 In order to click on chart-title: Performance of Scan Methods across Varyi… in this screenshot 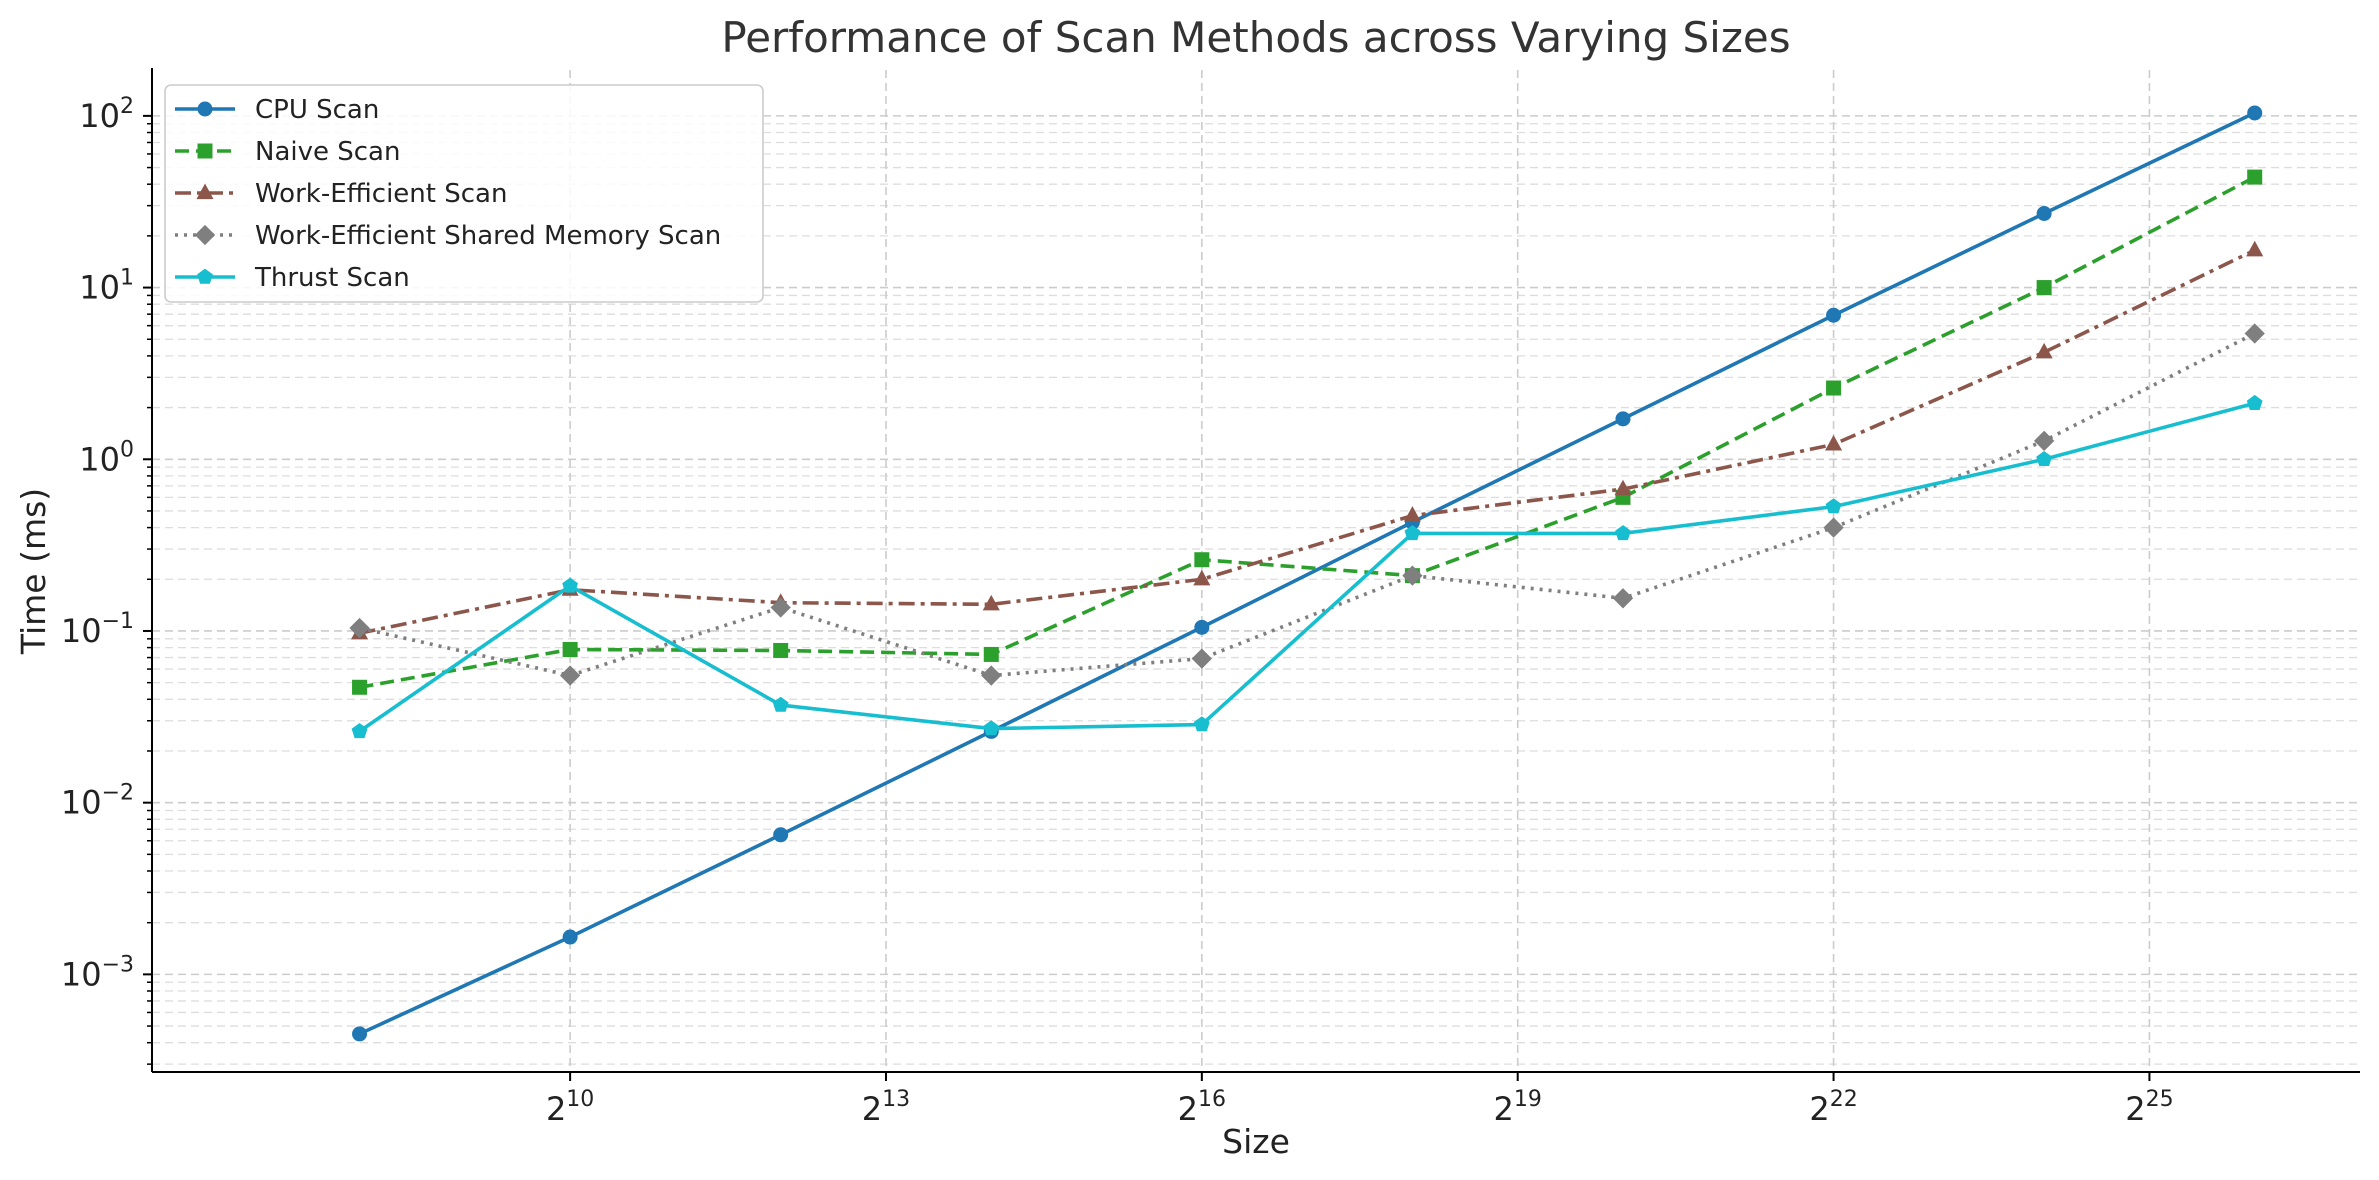, I will do `click(1255, 37)`.